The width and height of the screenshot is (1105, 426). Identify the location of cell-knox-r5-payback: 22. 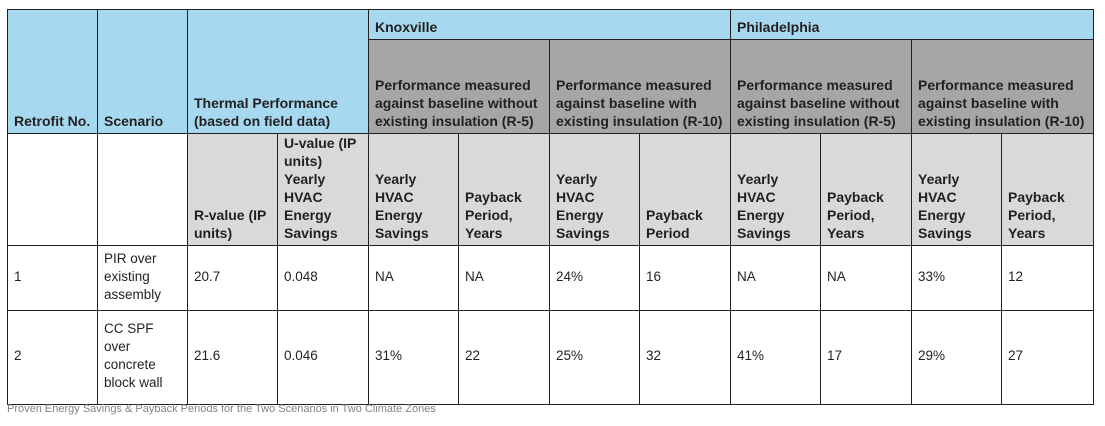
(504, 357).